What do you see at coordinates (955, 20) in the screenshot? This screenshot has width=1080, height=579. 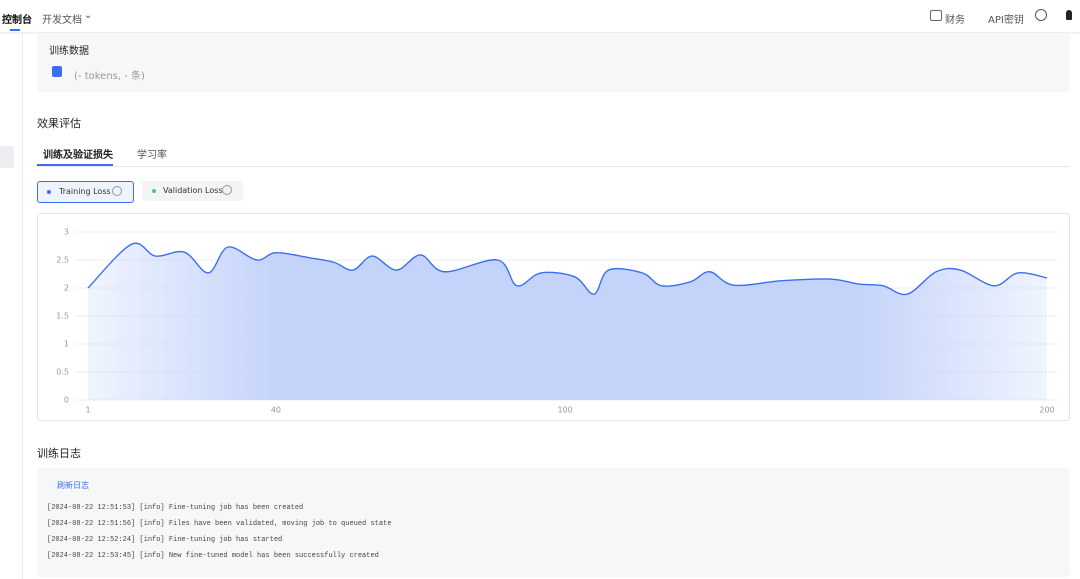 I see `nav-finance: 财务` at bounding box center [955, 20].